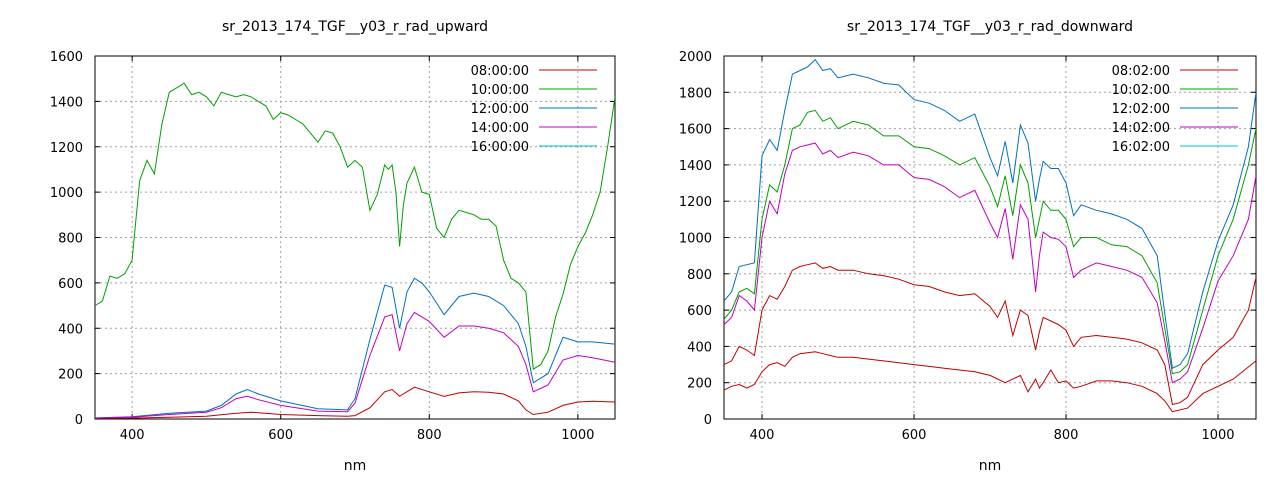 This screenshot has height=480, width=1280. Describe the element at coordinates (500, 109) in the screenshot. I see `legend-label: 12:00:00` at that location.